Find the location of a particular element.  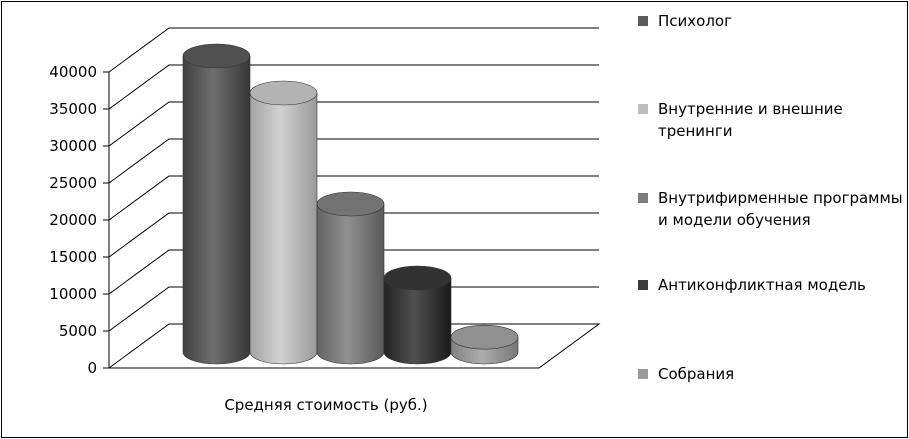

legend-item-trainings: Внутренние и внешние тренинги is located at coordinates (770, 120).